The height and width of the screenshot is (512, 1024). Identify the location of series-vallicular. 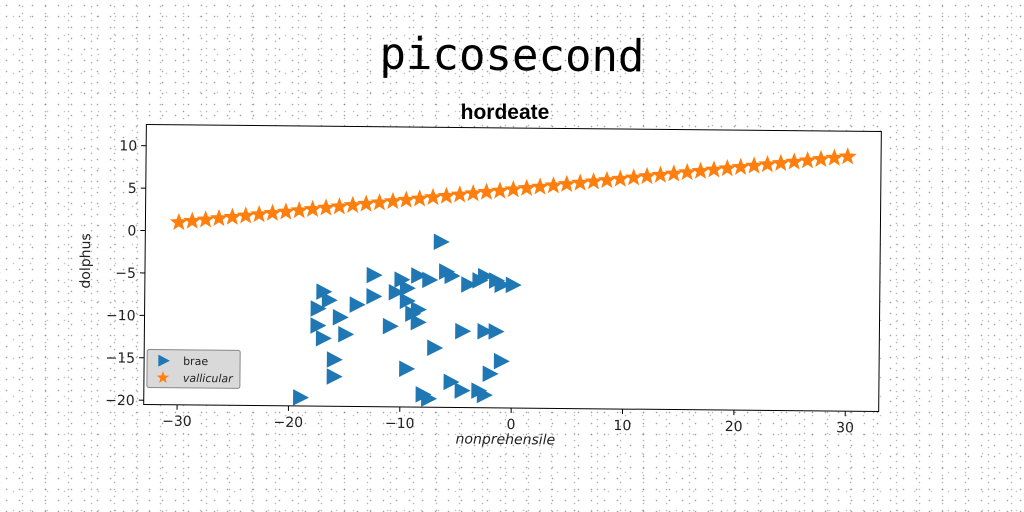
(513, 189).